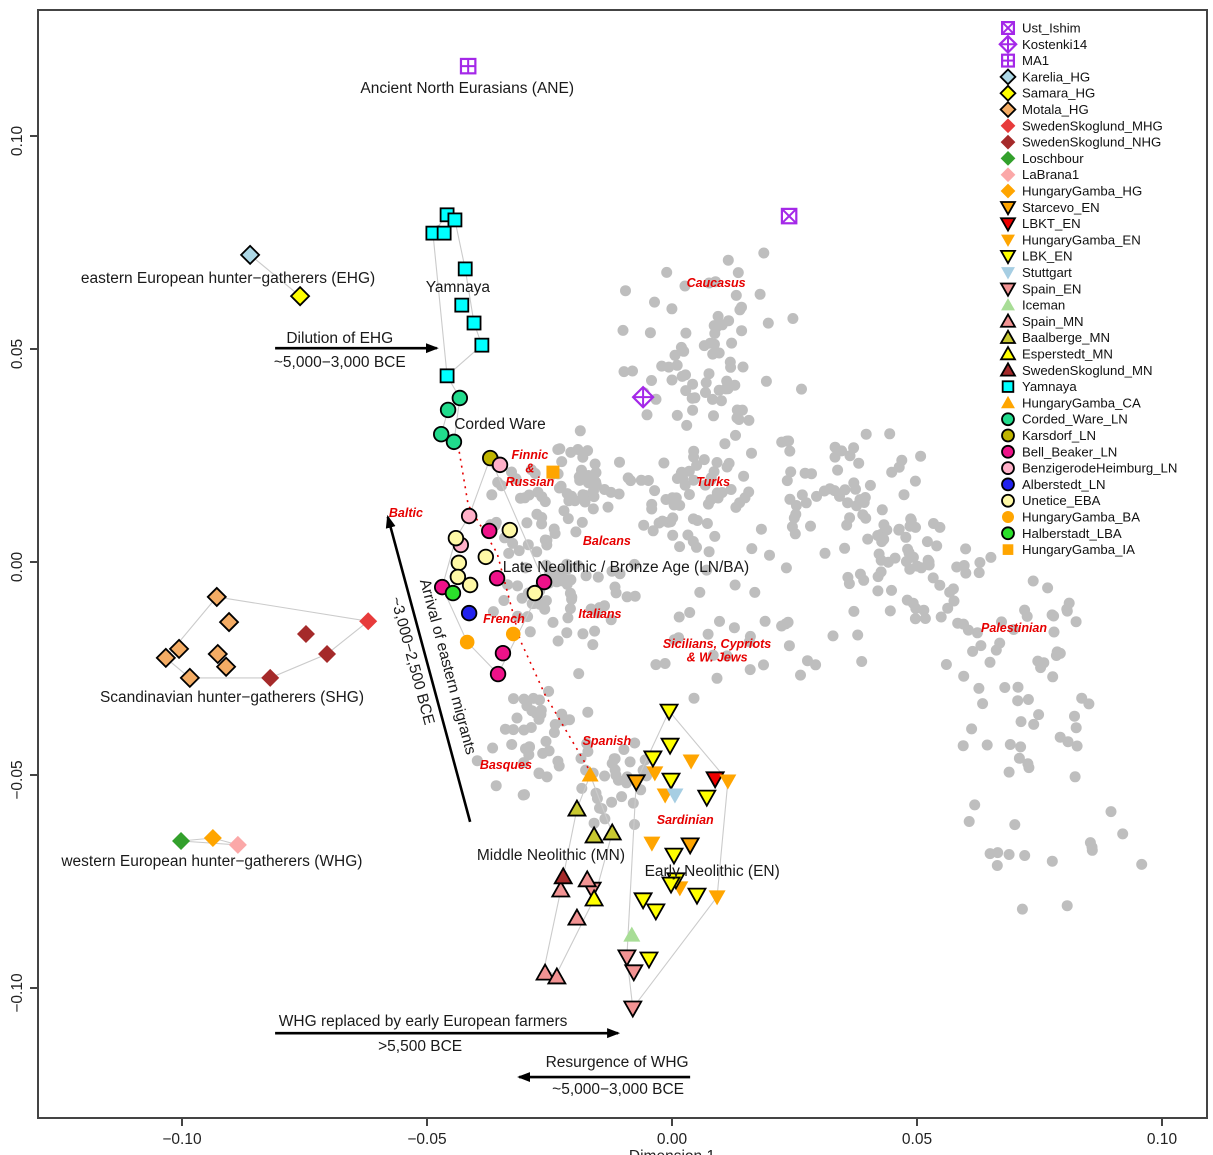 The height and width of the screenshot is (1155, 1213). I want to click on series-Starcevo_EN, so click(663, 815).